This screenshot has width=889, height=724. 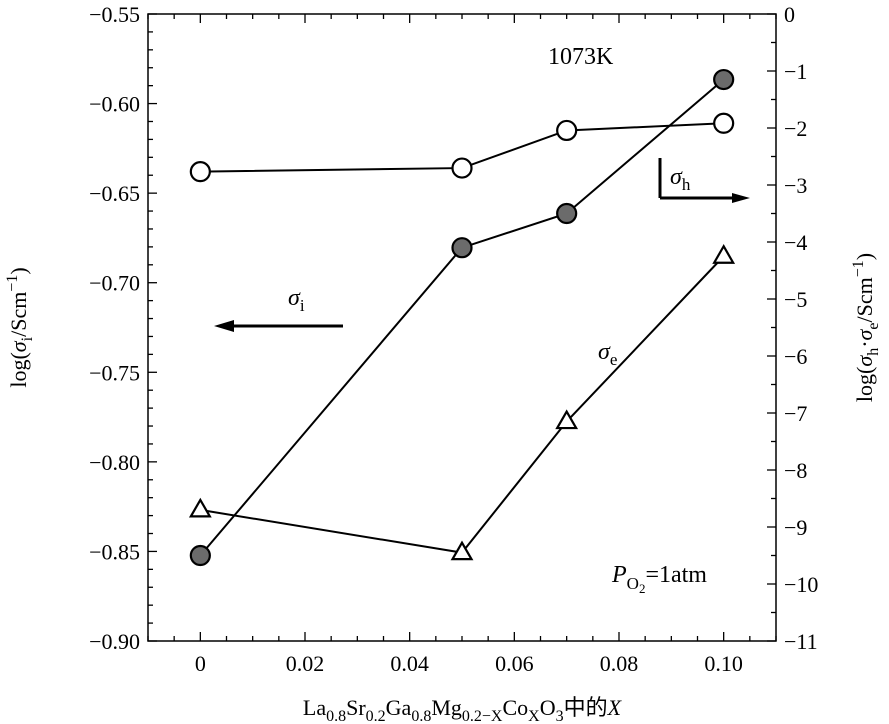 What do you see at coordinates (607, 354) in the screenshot?
I see `sigma-e-label: σe` at bounding box center [607, 354].